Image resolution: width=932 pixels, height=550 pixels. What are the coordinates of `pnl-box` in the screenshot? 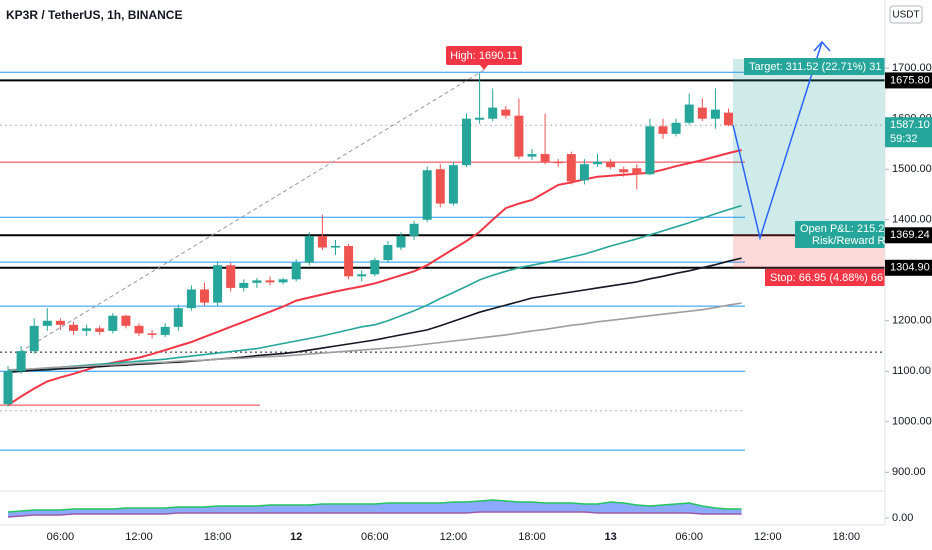 It's located at (845, 234).